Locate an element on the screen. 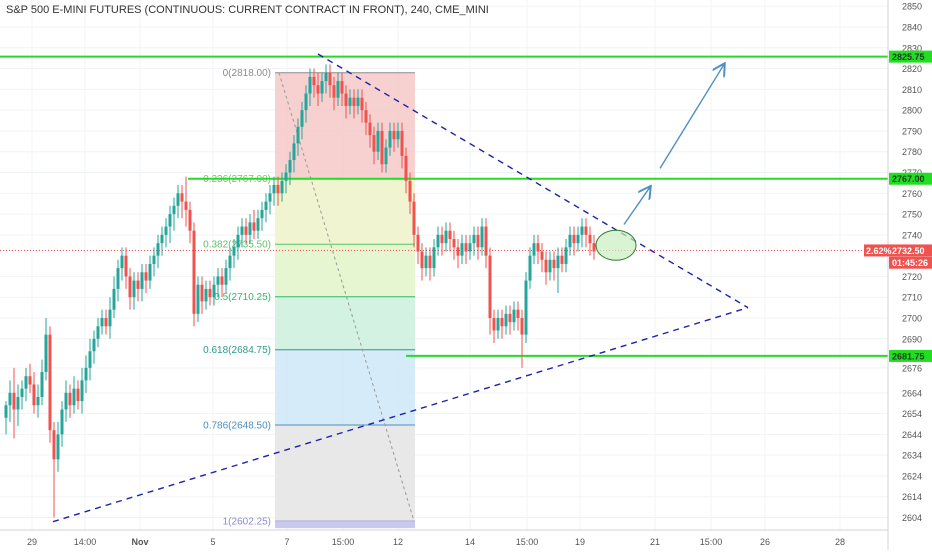  y-tick-label: 2820 is located at coordinates (912, 69).